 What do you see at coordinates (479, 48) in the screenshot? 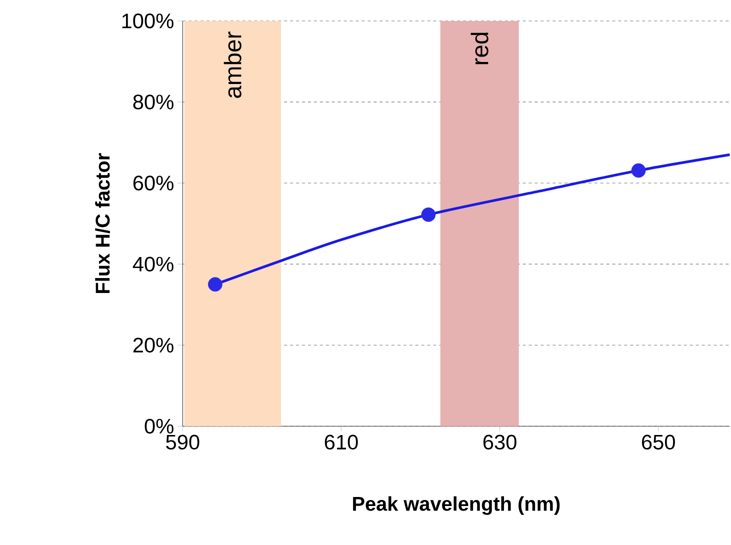
I see `band-label: red` at bounding box center [479, 48].